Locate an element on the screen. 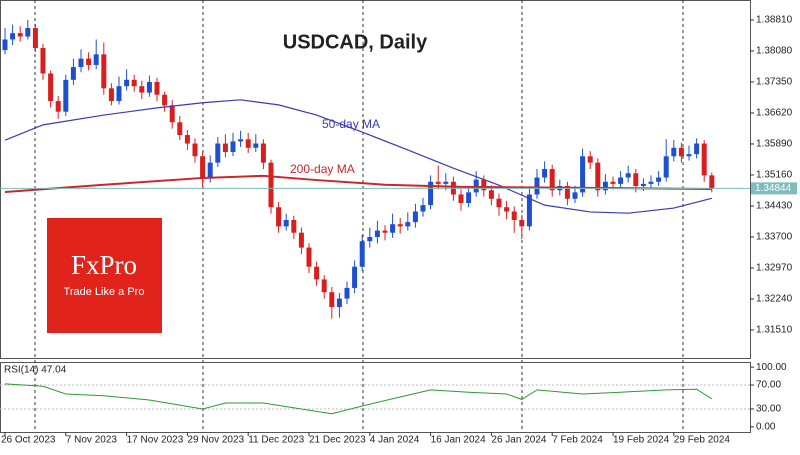 Image resolution: width=800 pixels, height=455 pixels. x-tick-label: 19 Feb 2024 is located at coordinates (641, 440).